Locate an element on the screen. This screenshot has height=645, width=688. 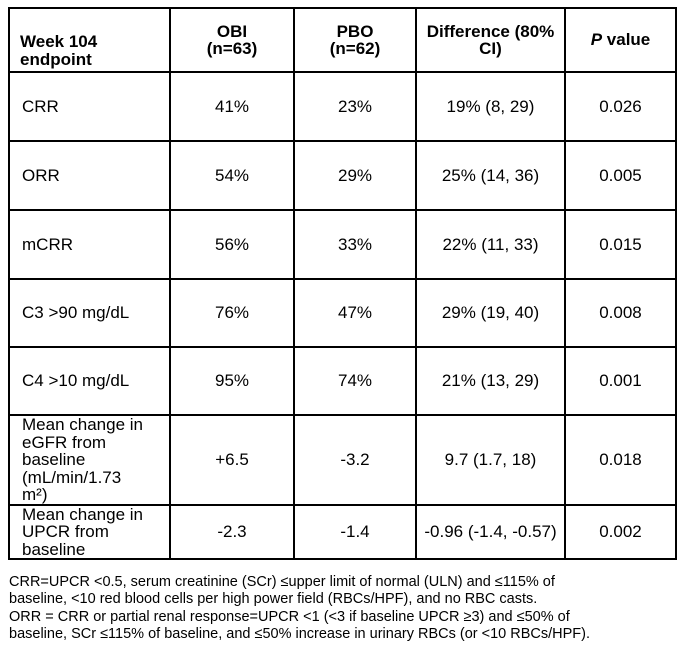
obi-value-cell: 54% is located at coordinates (232, 175).